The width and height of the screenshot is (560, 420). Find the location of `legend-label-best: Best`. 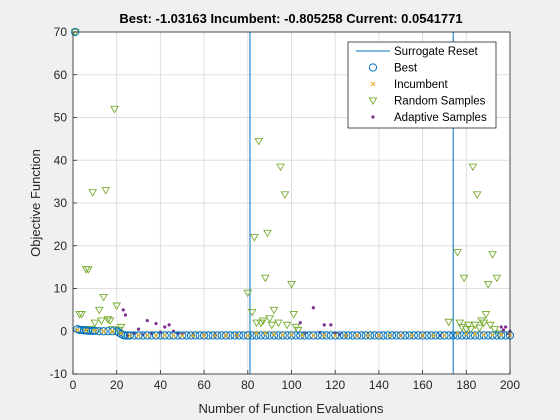

legend-label-best: Best is located at coordinates (406, 69).